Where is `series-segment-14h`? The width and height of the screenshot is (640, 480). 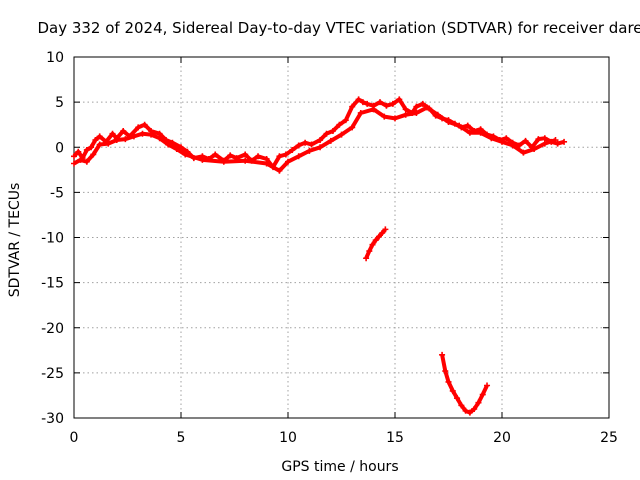
series-segment-14h is located at coordinates (376, 244).